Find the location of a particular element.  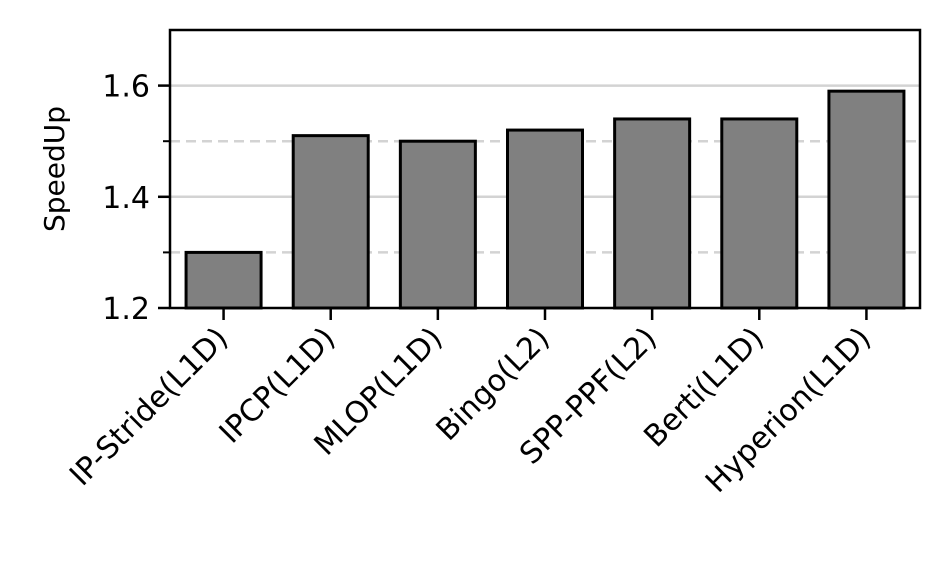

y-tick-label: 1.4 is located at coordinates (126, 198).